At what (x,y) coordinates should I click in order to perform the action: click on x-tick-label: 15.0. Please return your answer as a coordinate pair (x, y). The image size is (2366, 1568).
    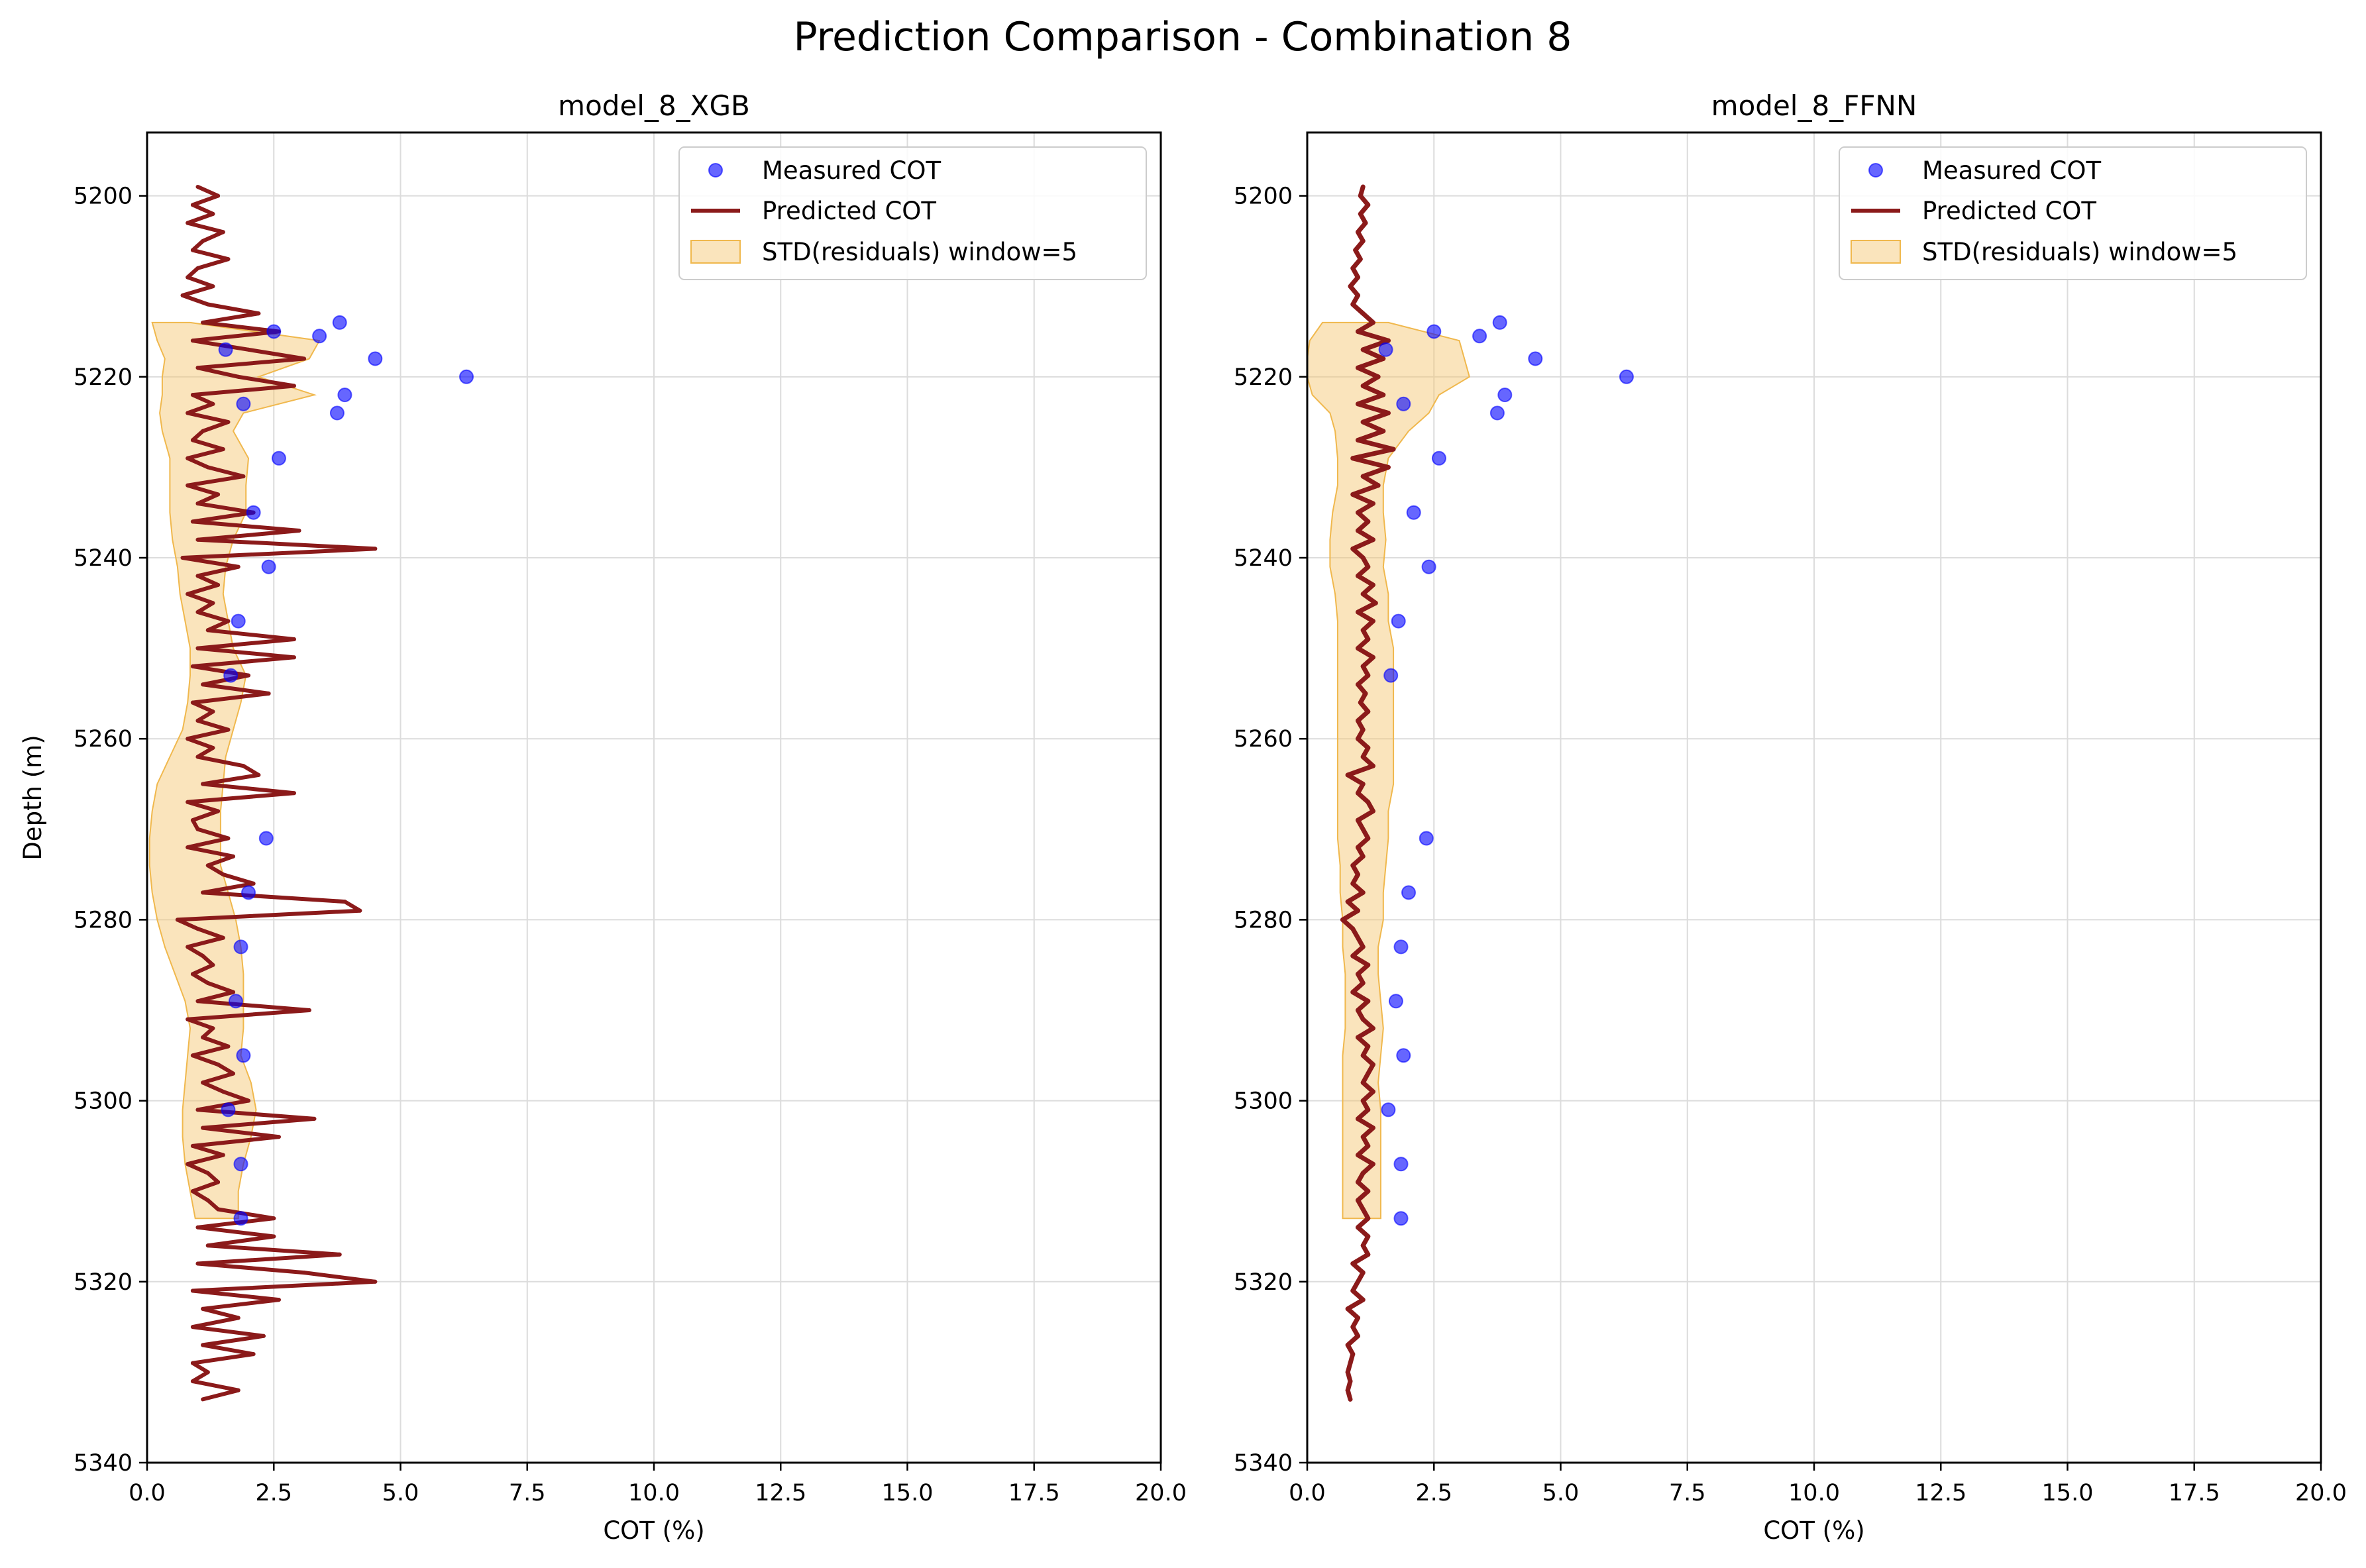
    Looking at the image, I should click on (2068, 1493).